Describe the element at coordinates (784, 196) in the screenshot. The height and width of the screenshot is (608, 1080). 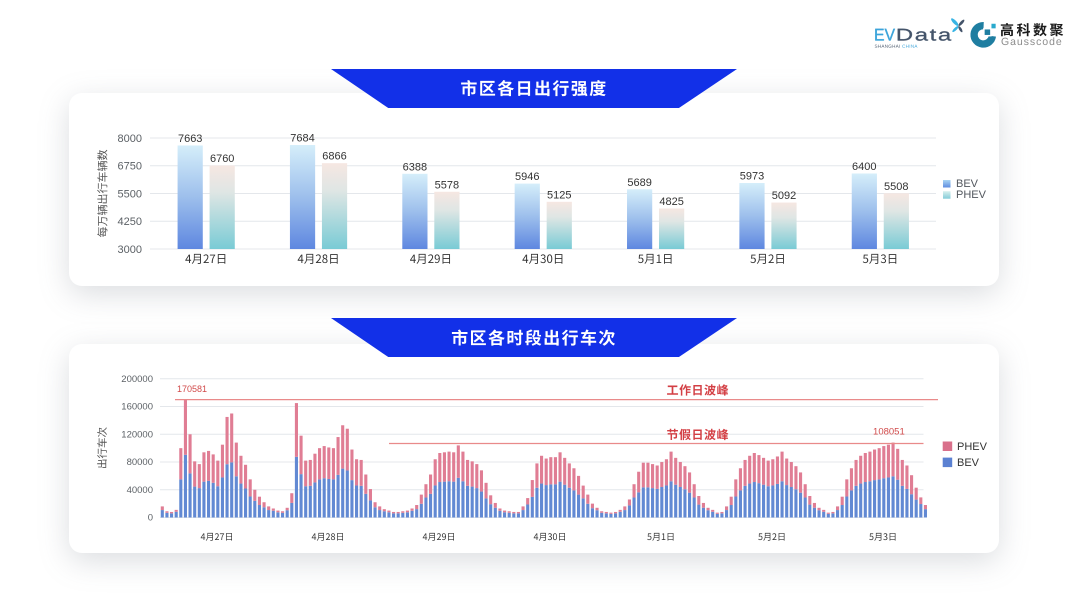
I see `svg-text: 5092` at that location.